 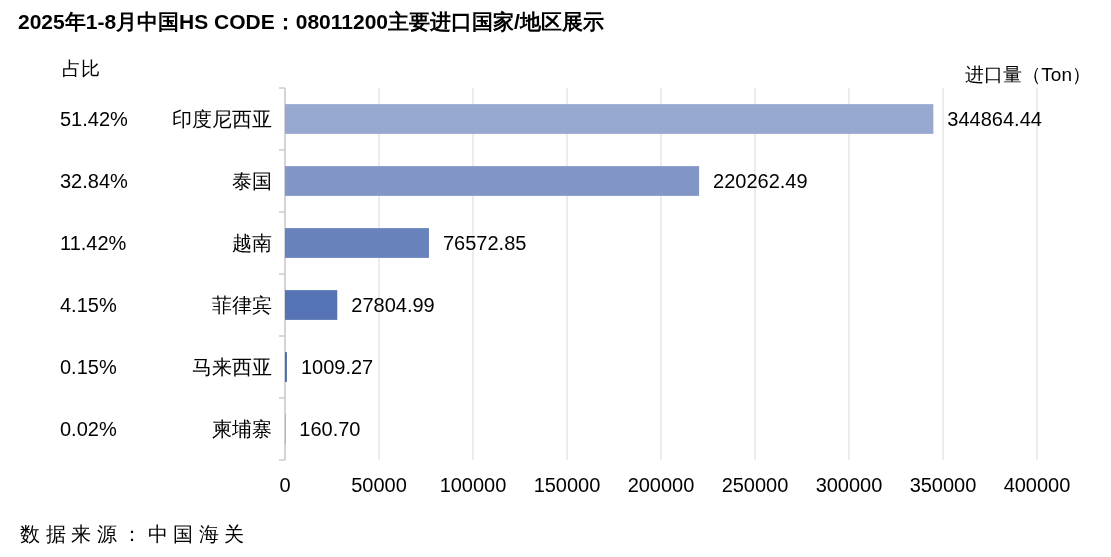 What do you see at coordinates (473, 485) in the screenshot?
I see `x-tick-label: 100000` at bounding box center [473, 485].